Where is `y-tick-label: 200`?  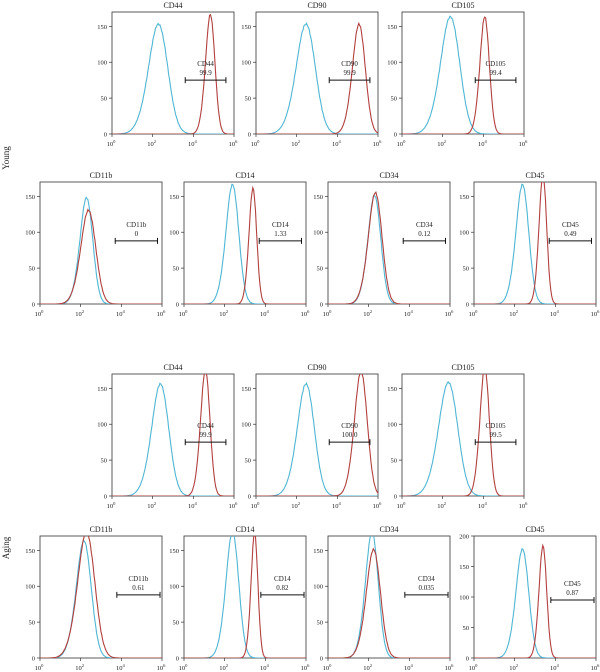 y-tick-label: 200 is located at coordinates (464, 537).